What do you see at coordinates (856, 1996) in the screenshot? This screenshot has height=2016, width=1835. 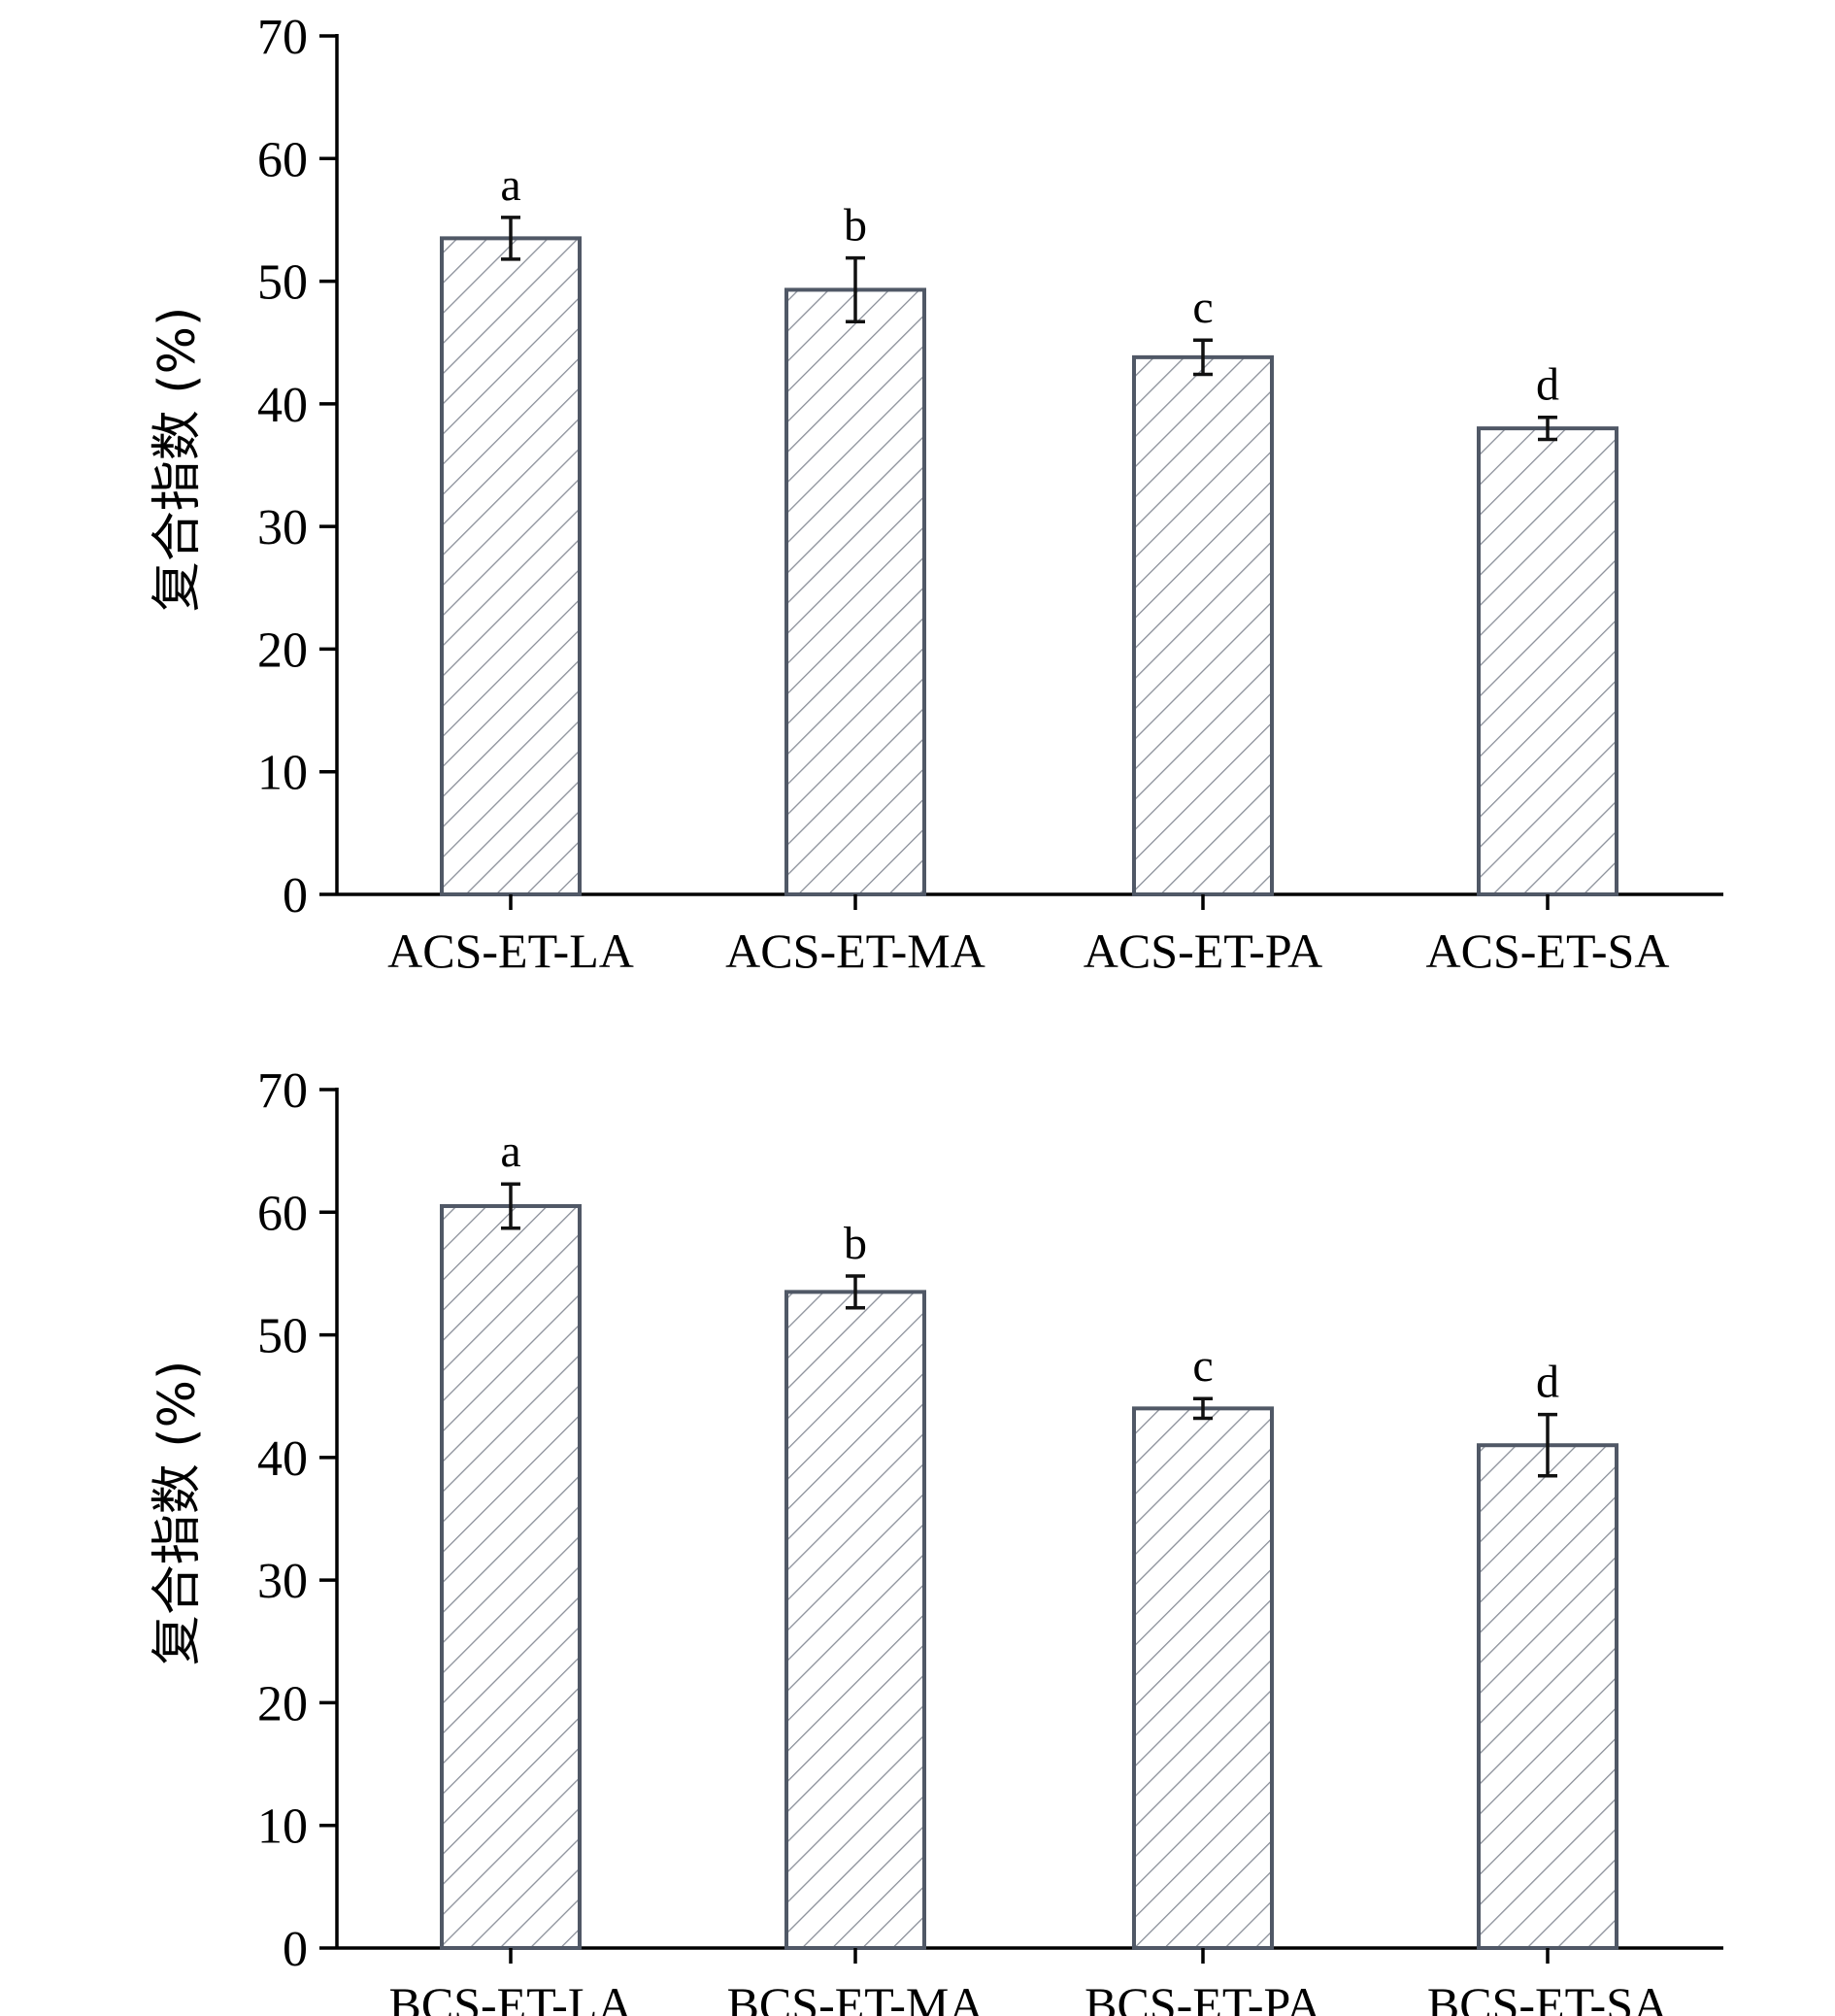 I see `x-tick-label: BCS-ET-MA` at bounding box center [856, 1996].